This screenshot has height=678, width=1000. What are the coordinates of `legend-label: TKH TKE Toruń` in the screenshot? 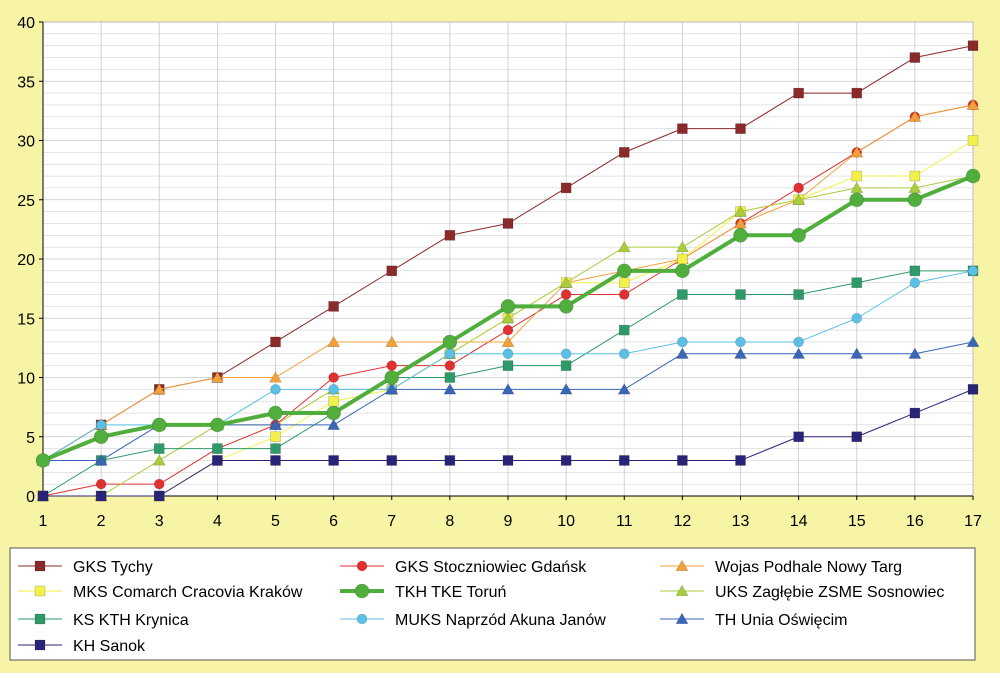 It's located at (450, 592).